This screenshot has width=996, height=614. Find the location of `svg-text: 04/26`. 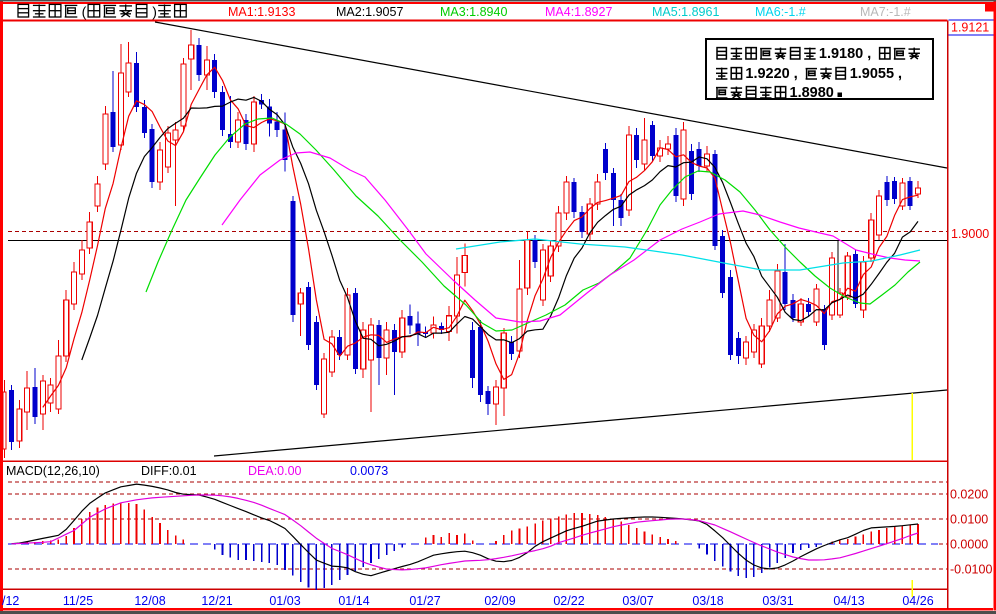

svg-text: 04/26 is located at coordinates (917, 601).